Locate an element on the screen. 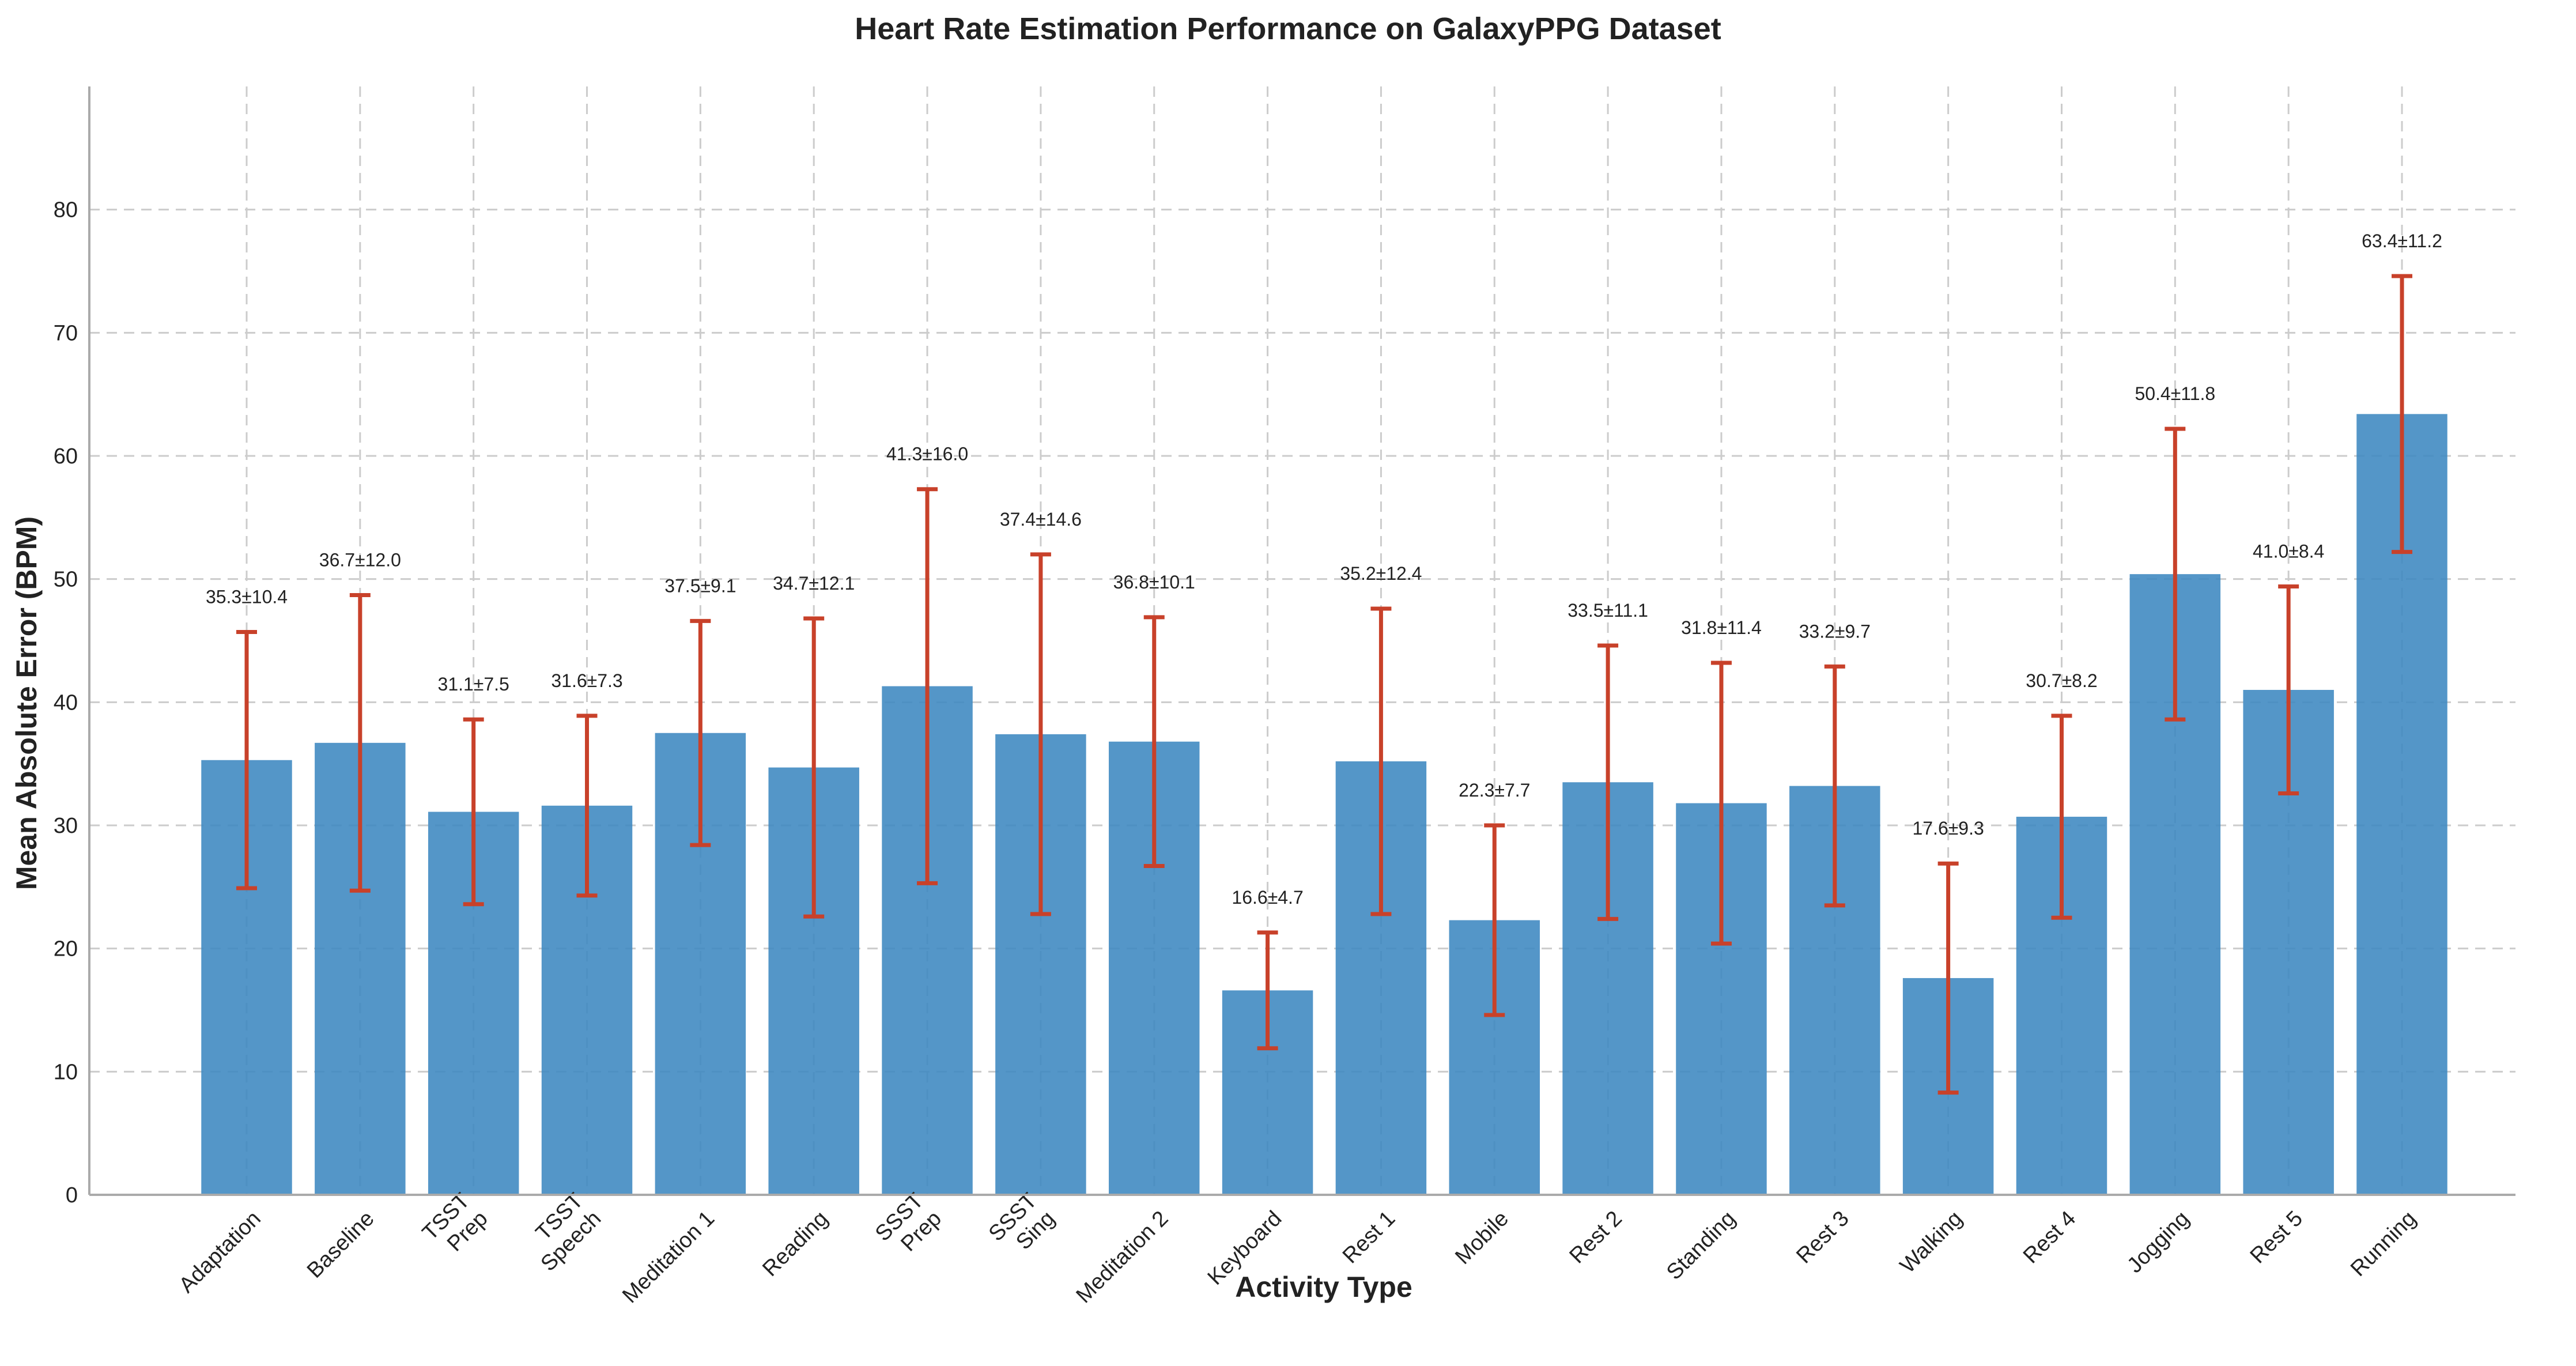 This screenshot has width=2576, height=1366. y-tick-label: 40 is located at coordinates (66, 702).